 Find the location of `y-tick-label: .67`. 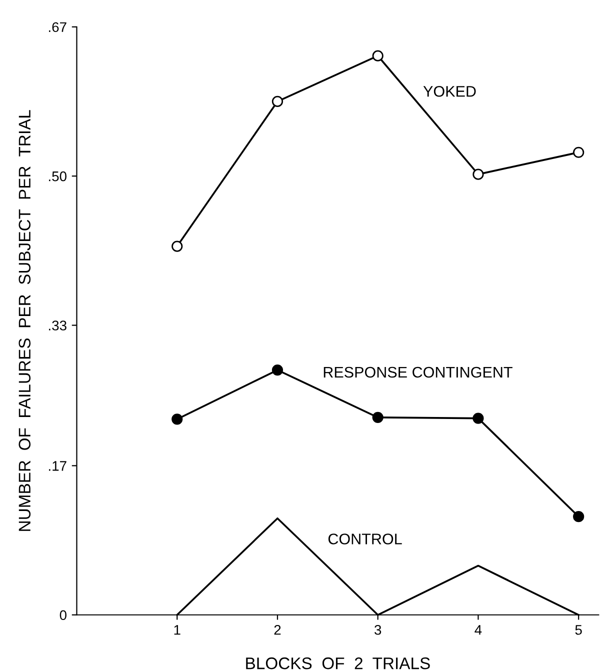

y-tick-label: .67 is located at coordinates (57, 27).